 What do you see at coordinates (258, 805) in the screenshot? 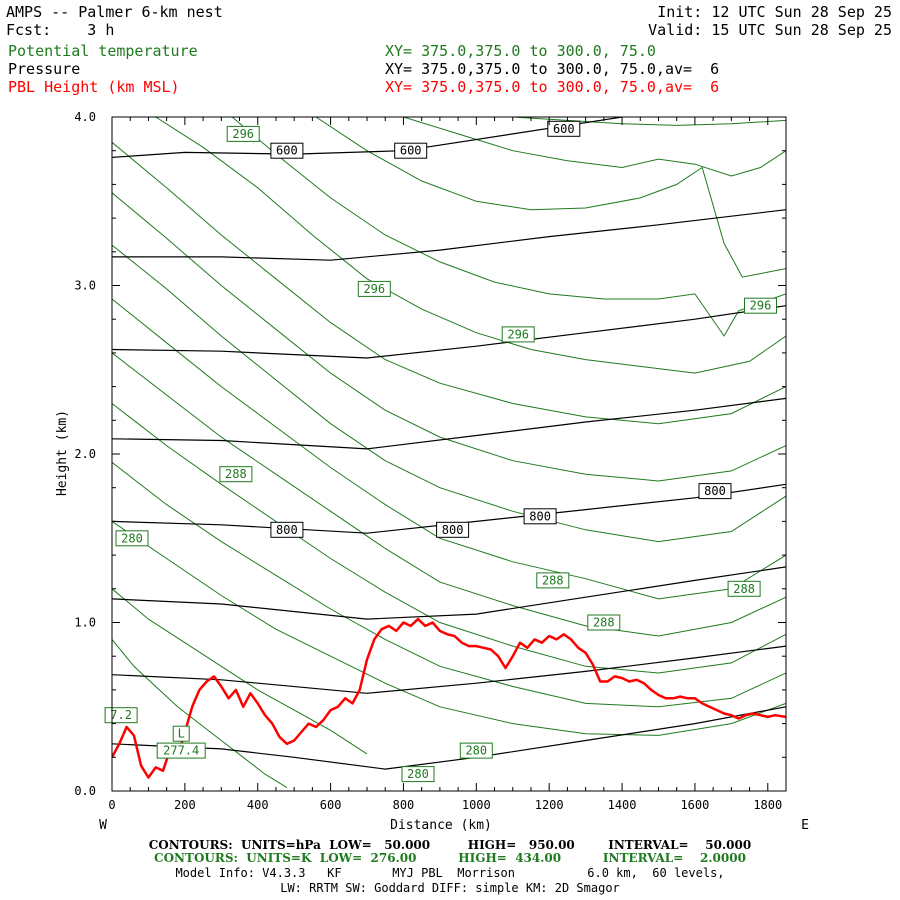
I see `x-tick-label-2: 400` at bounding box center [258, 805].